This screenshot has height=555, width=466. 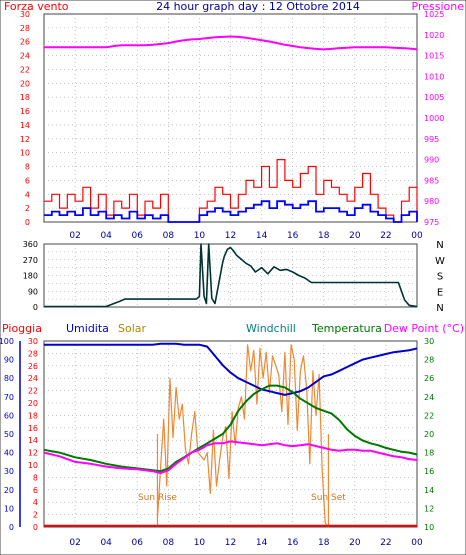 What do you see at coordinates (25, 56) in the screenshot?
I see `wind-tick-label: 24` at bounding box center [25, 56].